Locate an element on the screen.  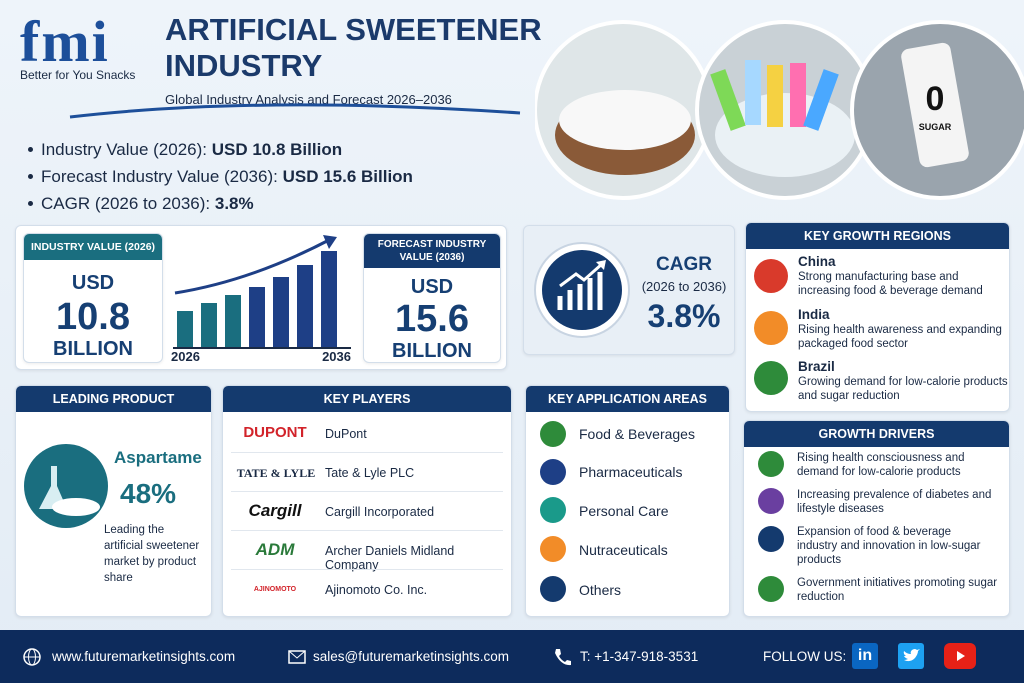
cagr-heading: CAGR is located at coordinates (684, 264).